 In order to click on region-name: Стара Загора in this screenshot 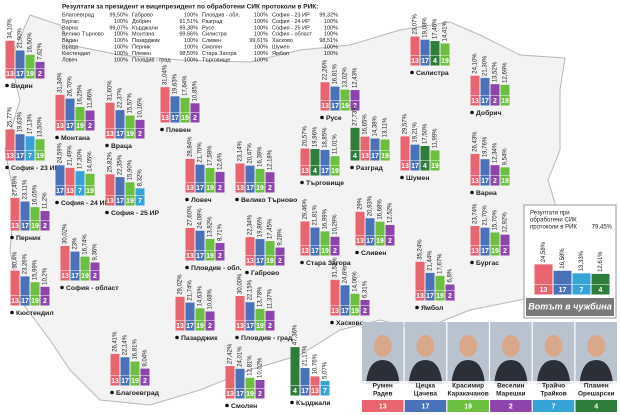, I will do `click(328, 263)`.